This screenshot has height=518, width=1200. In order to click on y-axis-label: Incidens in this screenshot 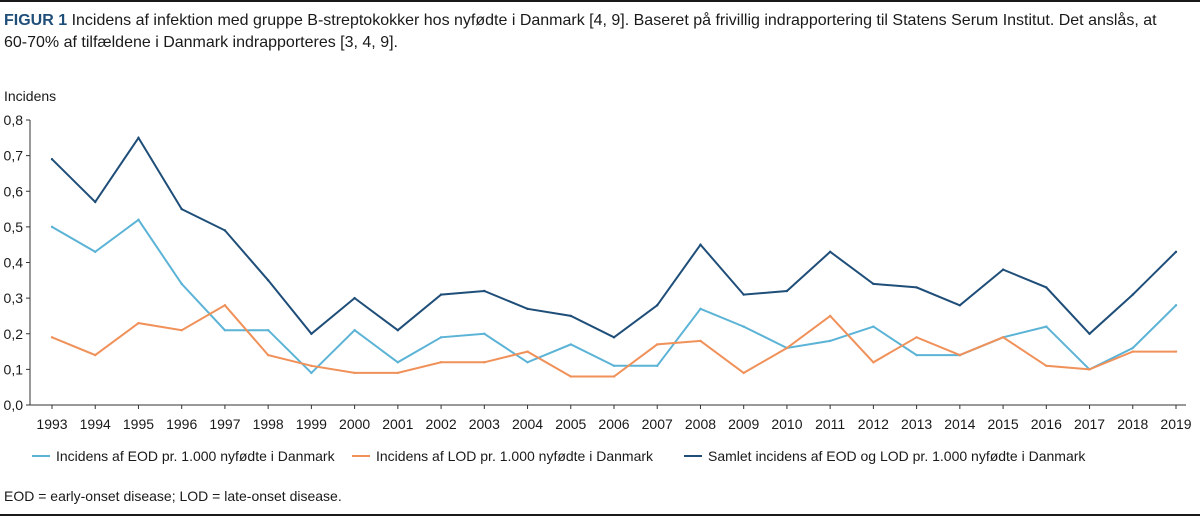, I will do `click(30, 96)`.